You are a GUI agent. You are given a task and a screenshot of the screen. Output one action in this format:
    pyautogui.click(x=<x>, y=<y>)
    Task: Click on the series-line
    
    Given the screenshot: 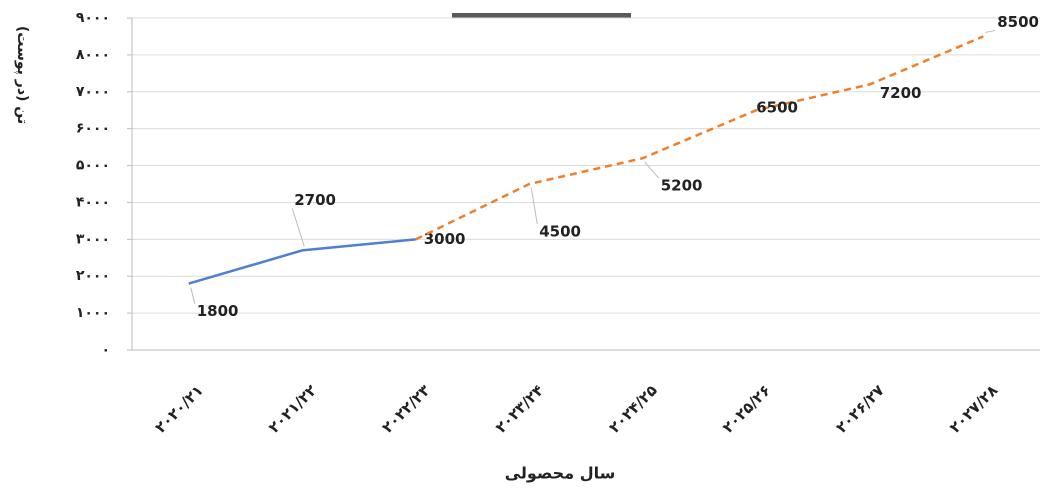 What is the action you would take?
    pyautogui.click(x=302, y=261)
    